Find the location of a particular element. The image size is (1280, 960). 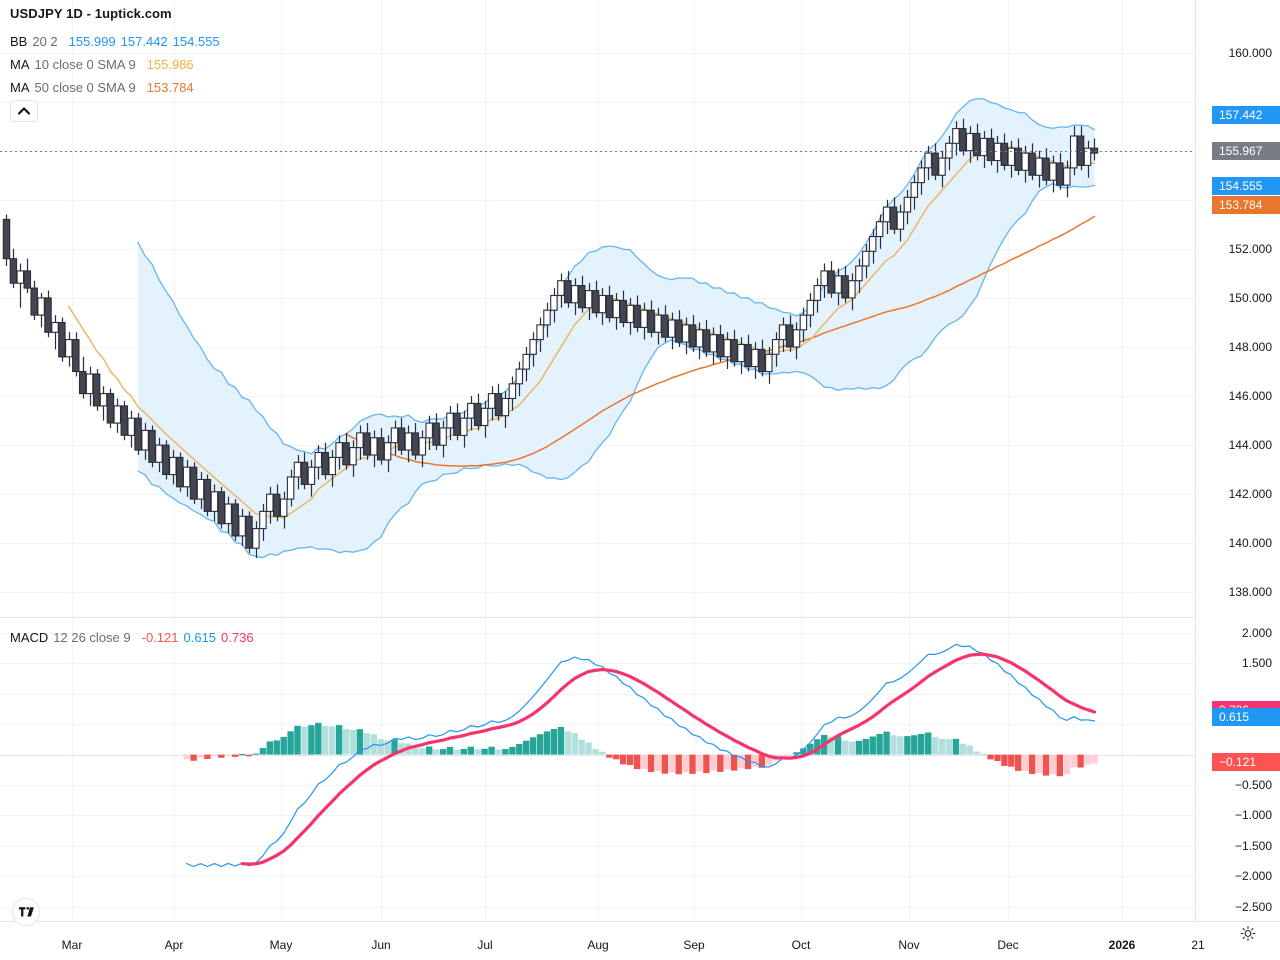

macd-axis-label: −2.500 is located at coordinates (1253, 906).